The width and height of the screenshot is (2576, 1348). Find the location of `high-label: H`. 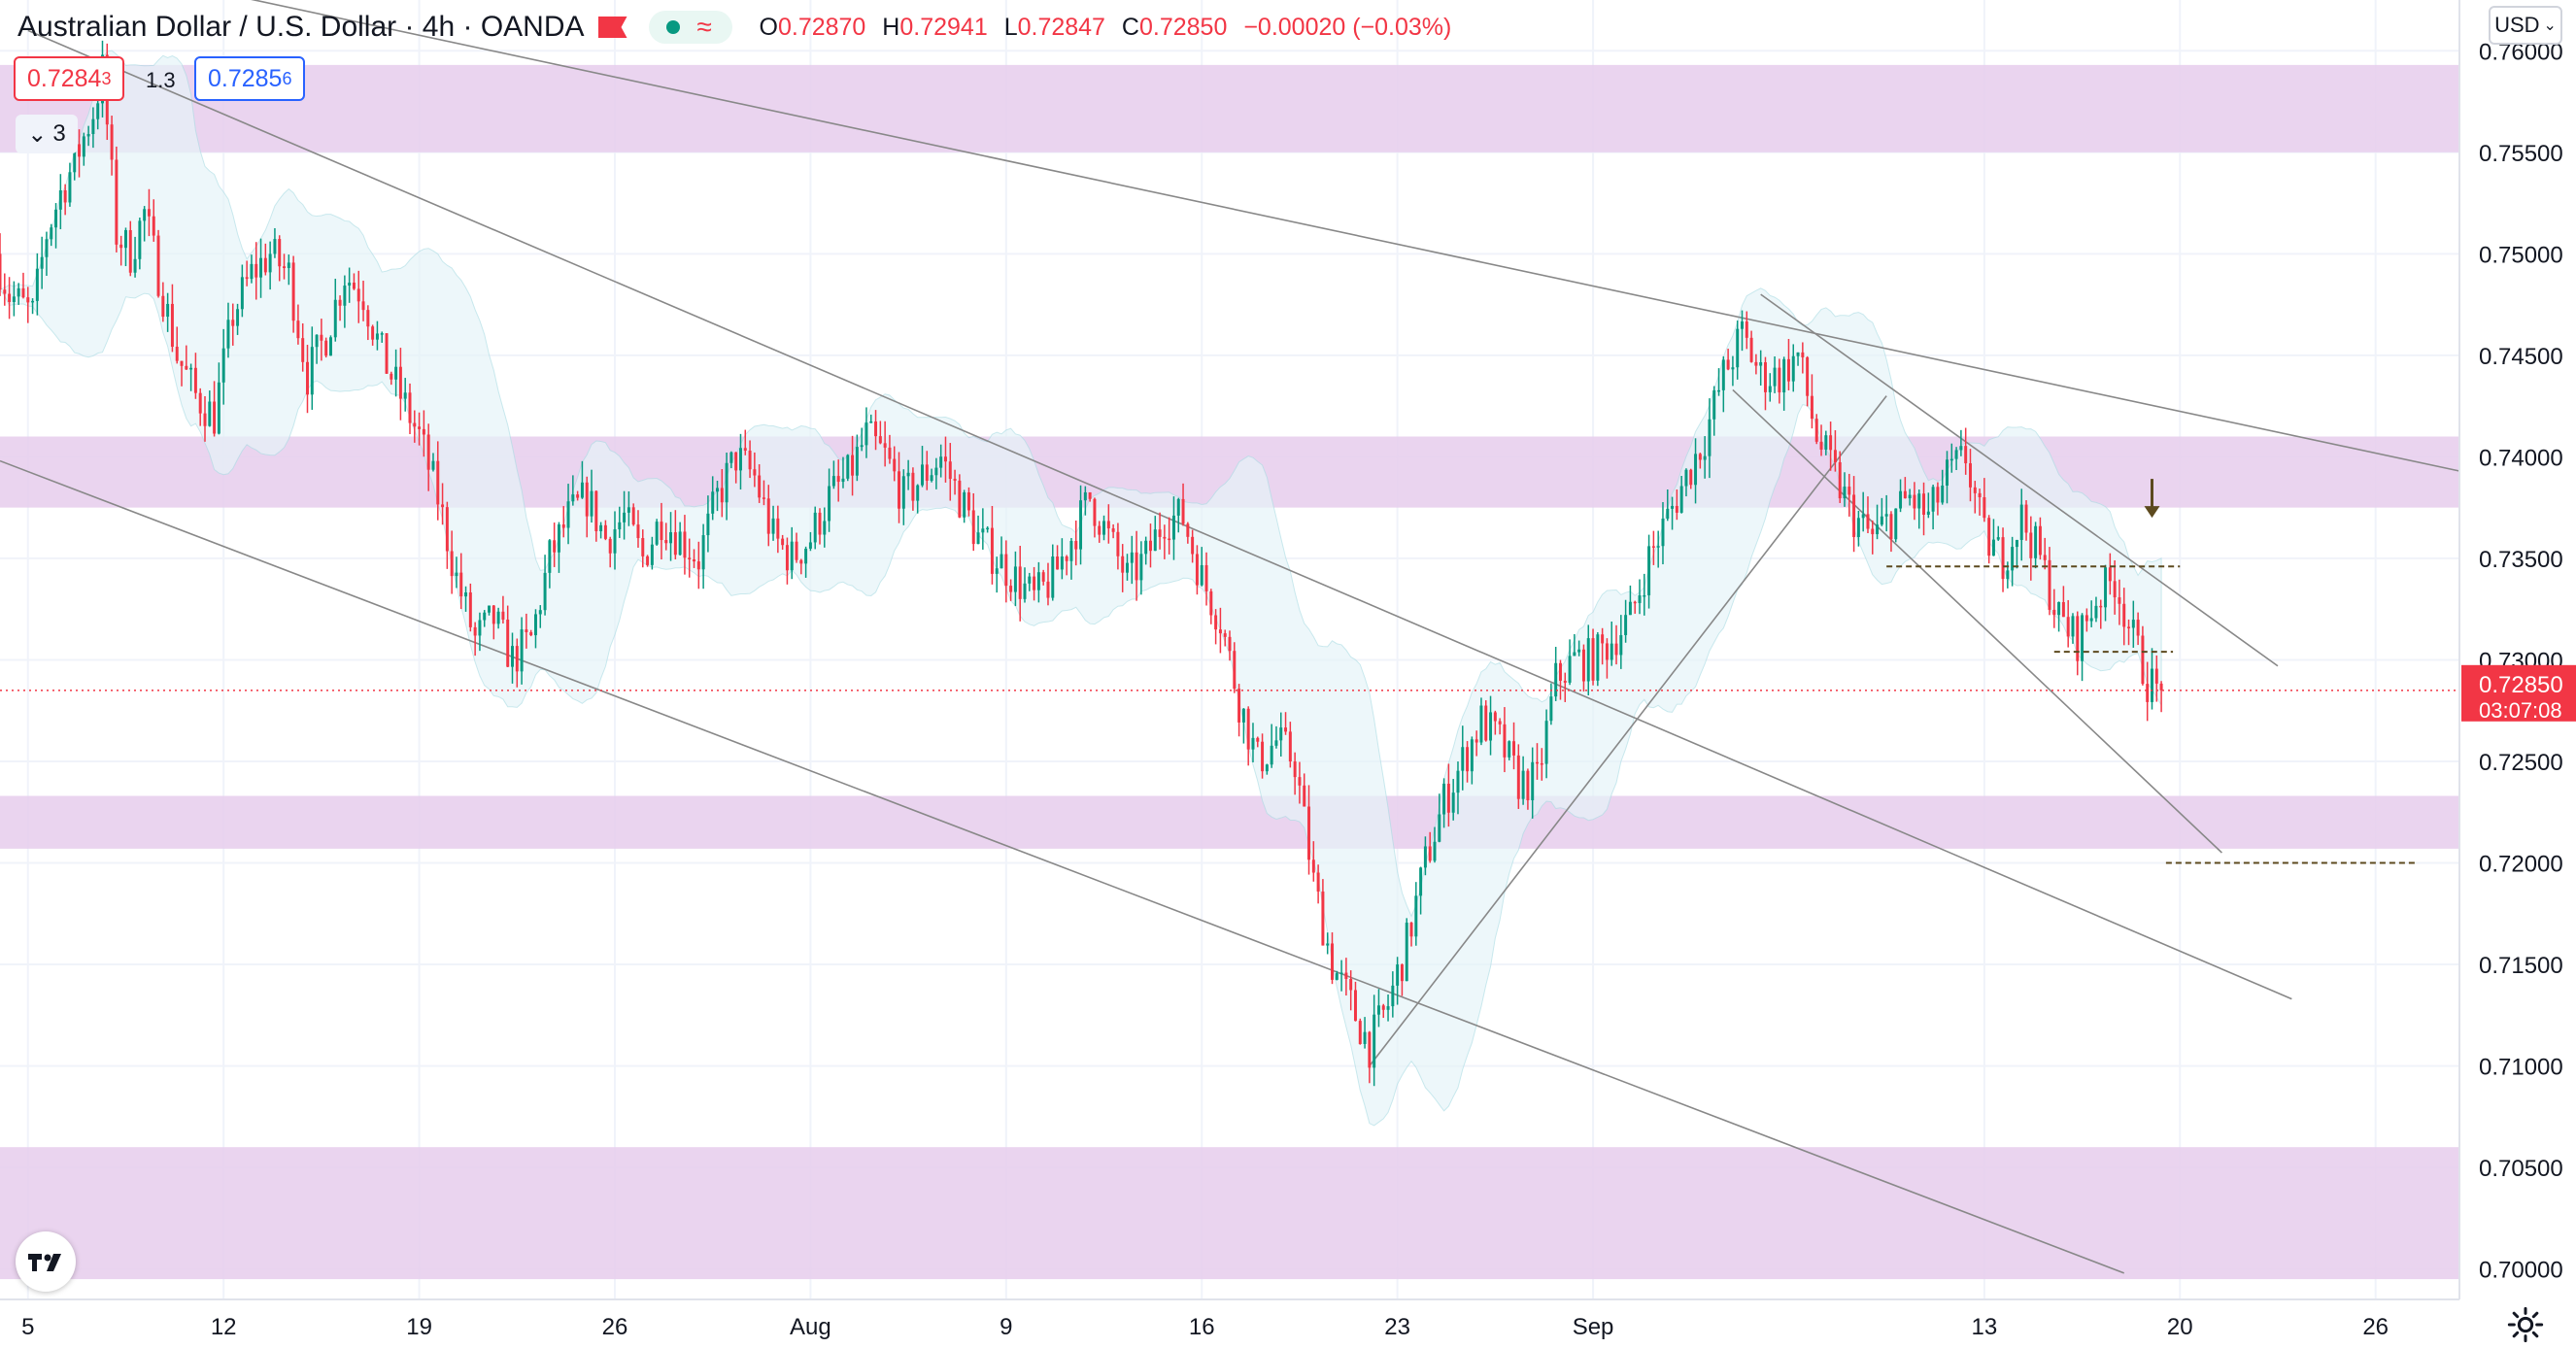

high-label: H is located at coordinates (891, 27).